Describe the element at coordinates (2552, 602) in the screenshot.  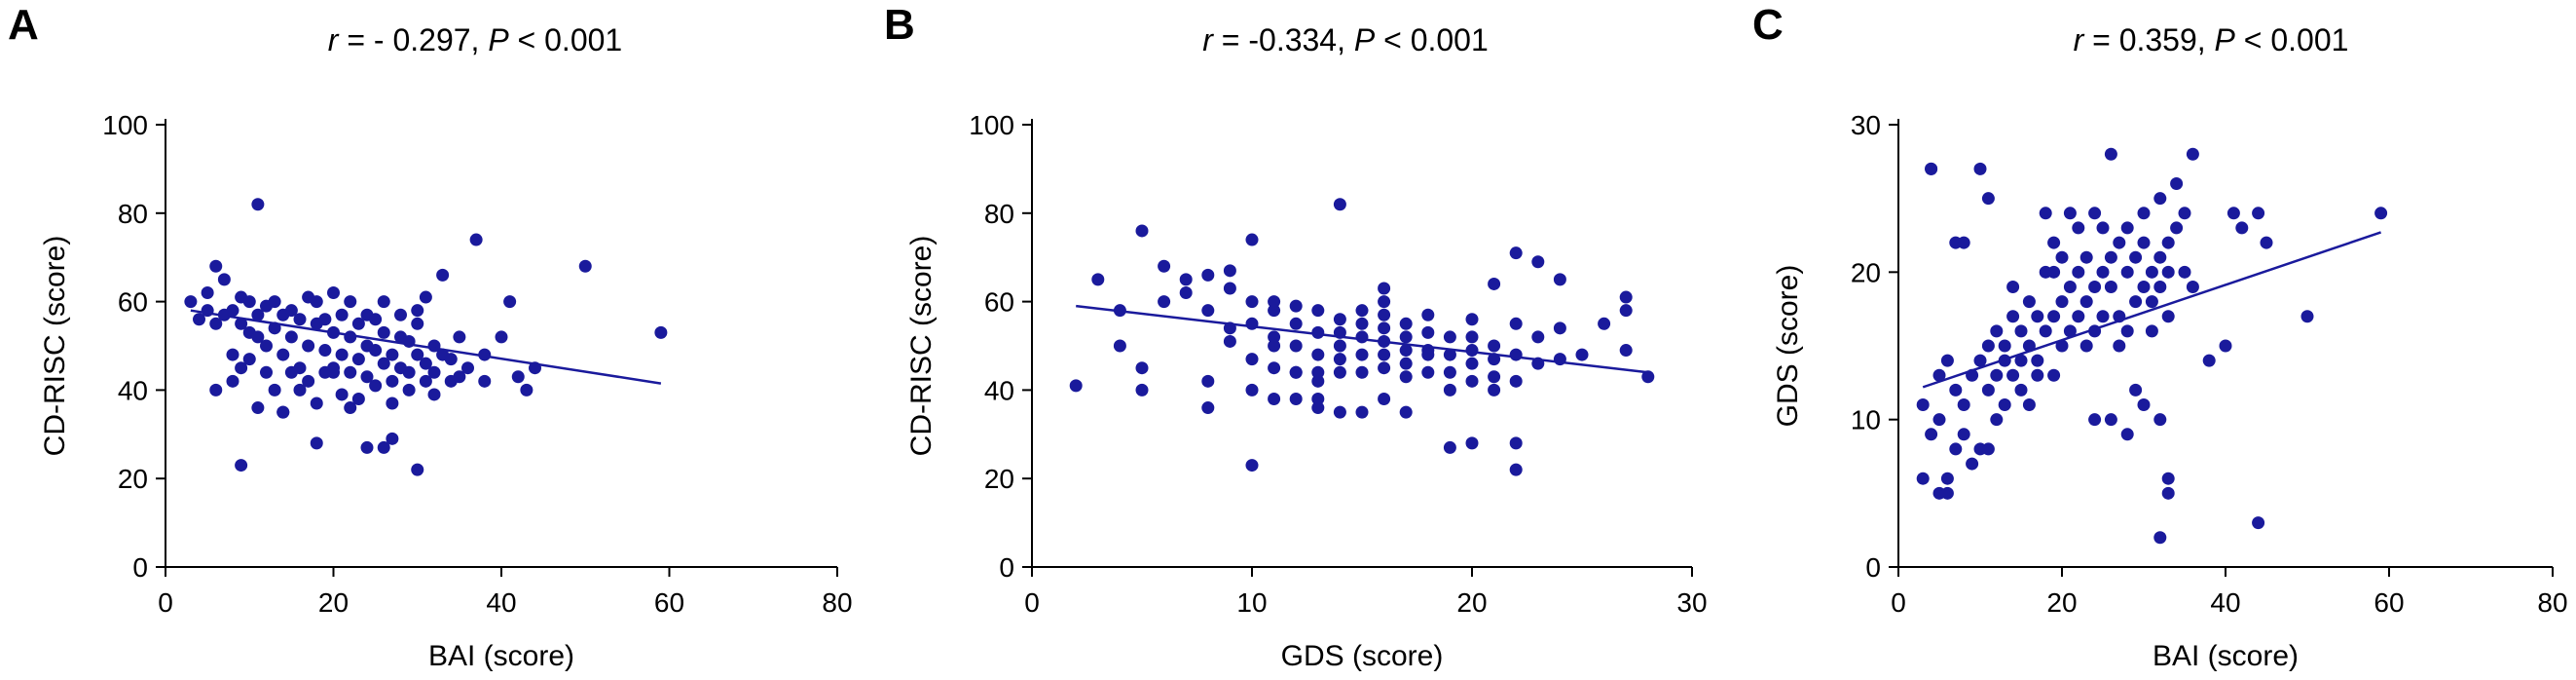
I see `x-tick-label: 80` at that location.